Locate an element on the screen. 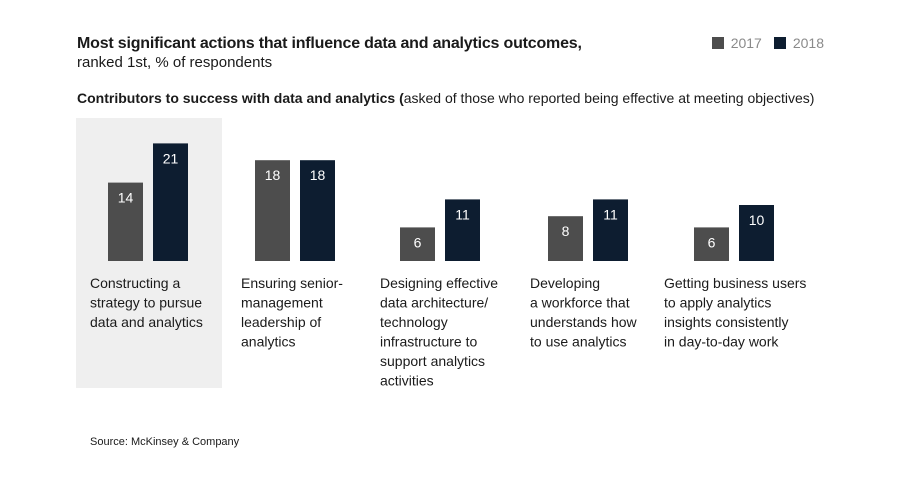 The image size is (900, 478). legend-swatch-2018 is located at coordinates (779, 43).